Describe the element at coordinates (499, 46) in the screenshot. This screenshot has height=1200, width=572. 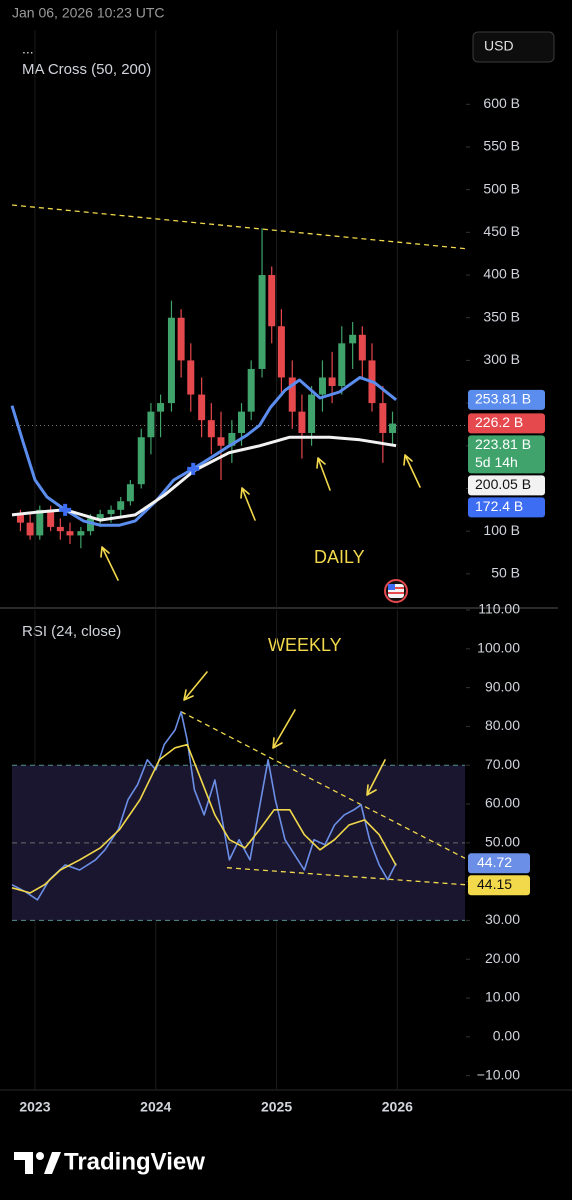
I see `currency-label: USD` at that location.